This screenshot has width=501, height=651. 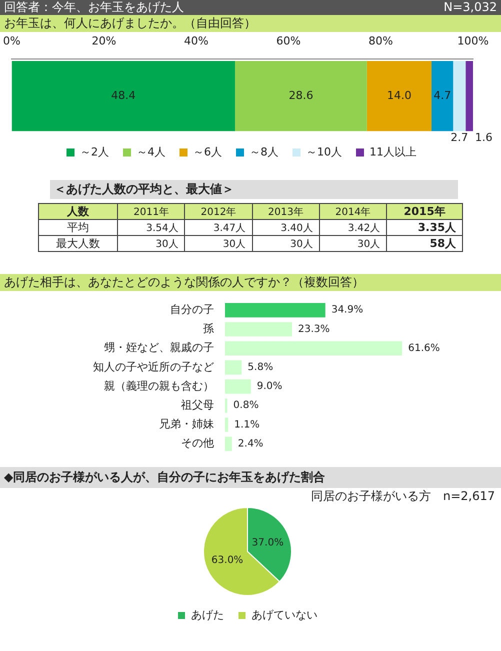 I want to click on y-tick-label: 祖父母, so click(x=197, y=405).